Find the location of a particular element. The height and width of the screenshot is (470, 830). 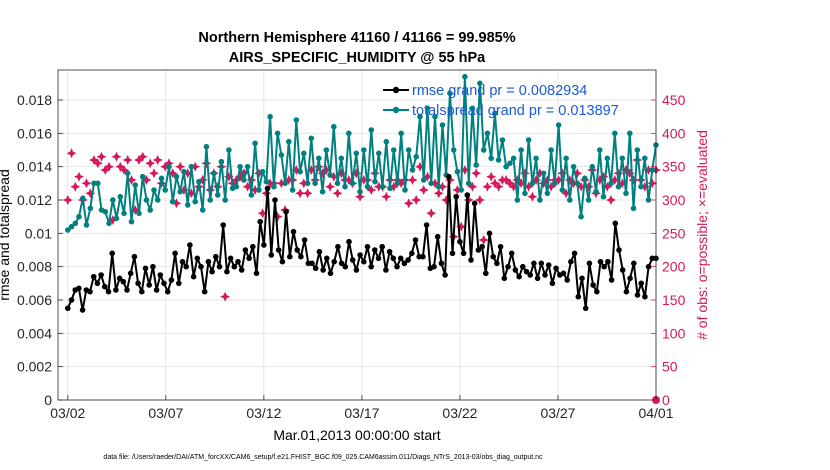

legend-rmse-text: rmse grand pr = 0.0082934 is located at coordinates (499, 91).